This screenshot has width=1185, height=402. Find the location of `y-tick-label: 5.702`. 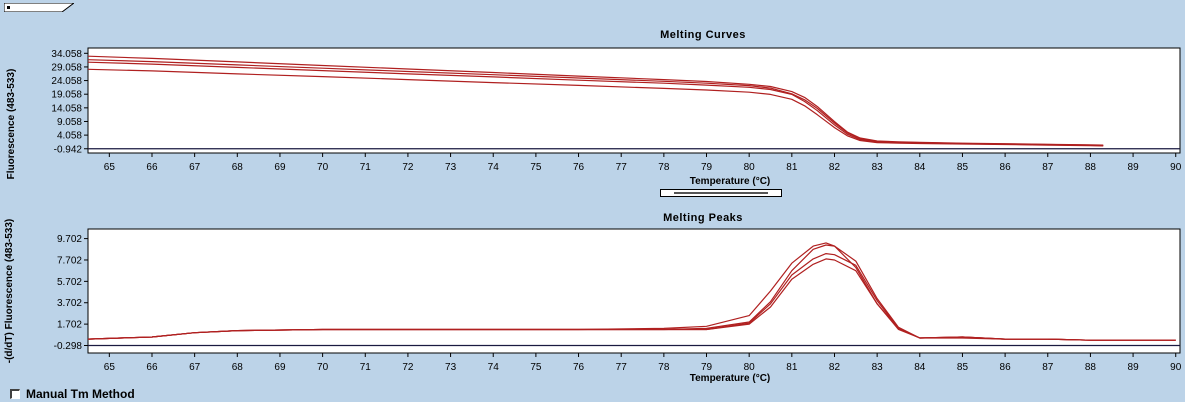

y-tick-label: 5.702 is located at coordinates (69, 282).